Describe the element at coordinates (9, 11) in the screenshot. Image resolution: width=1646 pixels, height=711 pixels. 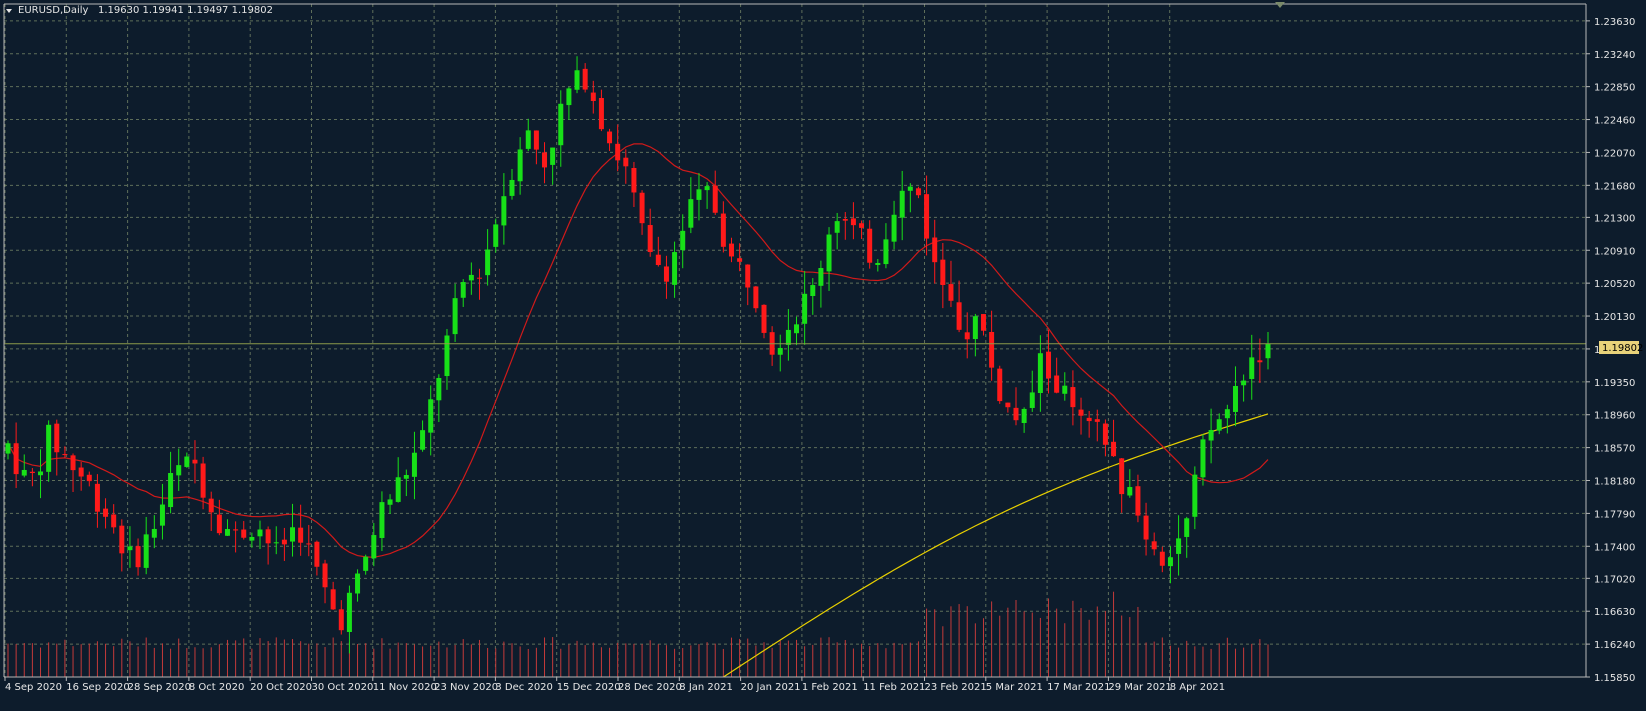
I see `chevron-down-icon` at that location.